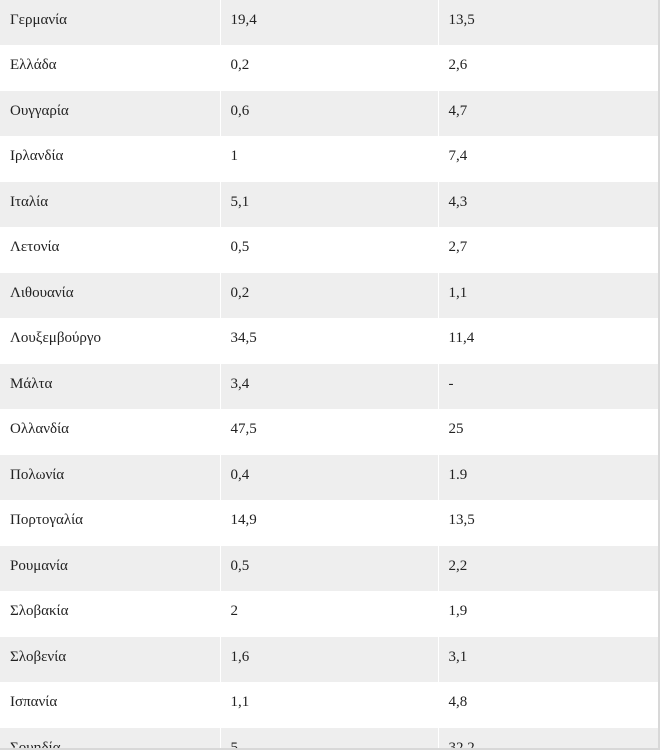  I want to click on country-cell: Λετονία, so click(110, 250).